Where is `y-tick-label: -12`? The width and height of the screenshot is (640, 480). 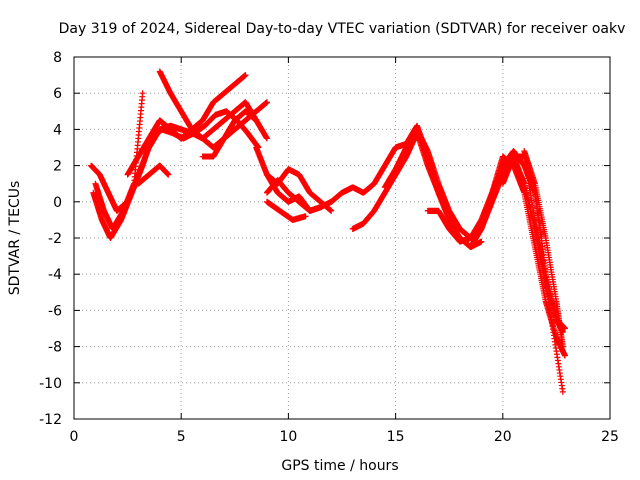
y-tick-label: -12 is located at coordinates (50, 420).